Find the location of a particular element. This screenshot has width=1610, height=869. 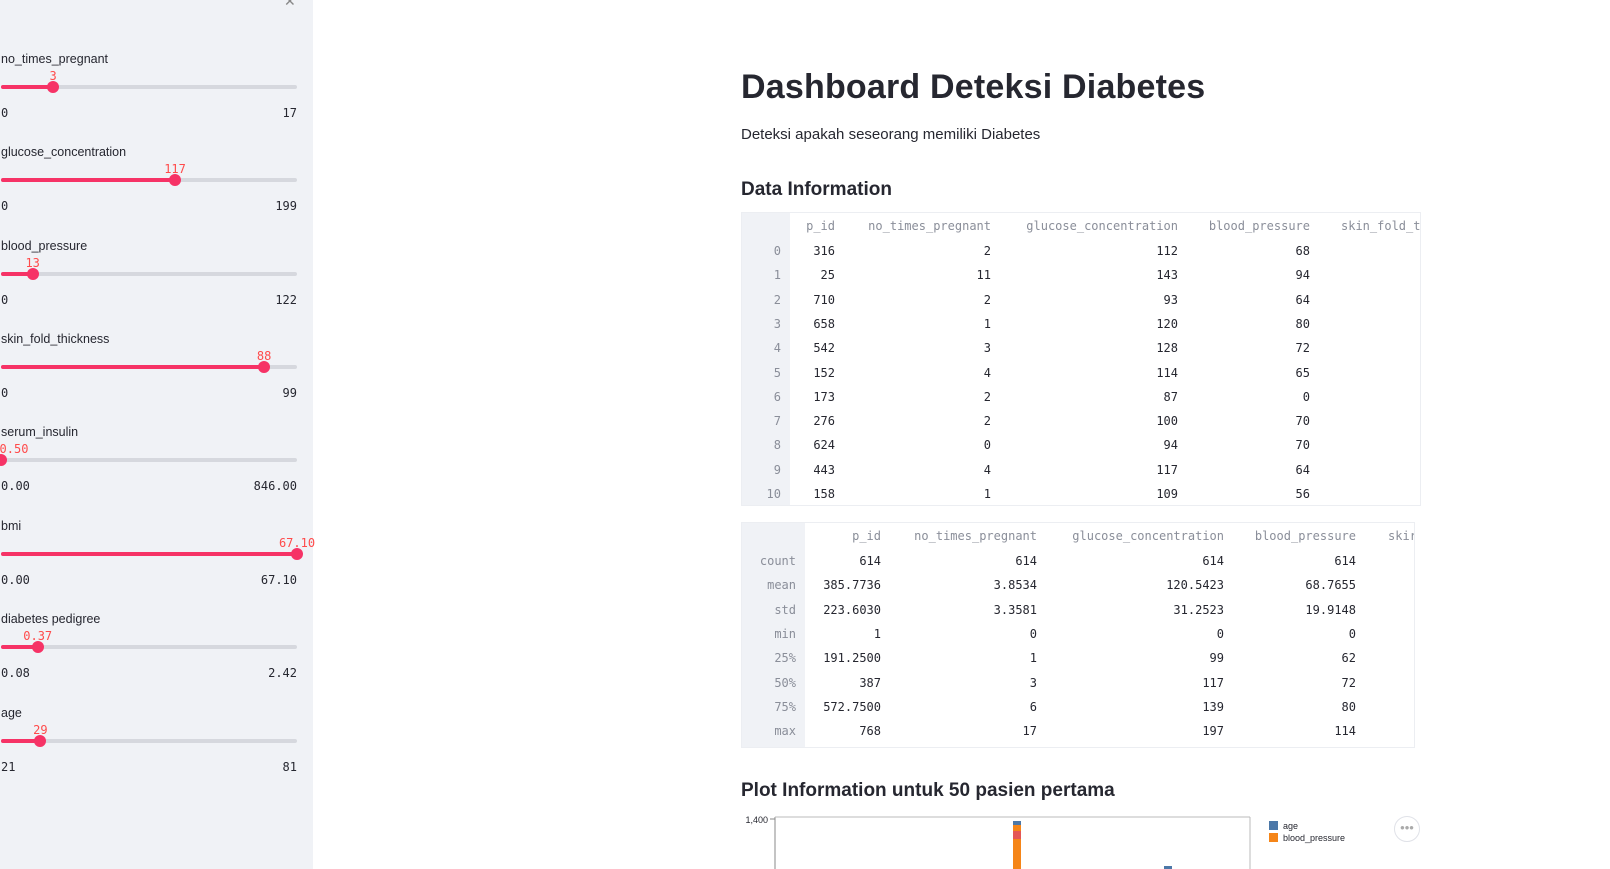

table-cell: 128 is located at coordinates (1167, 348).